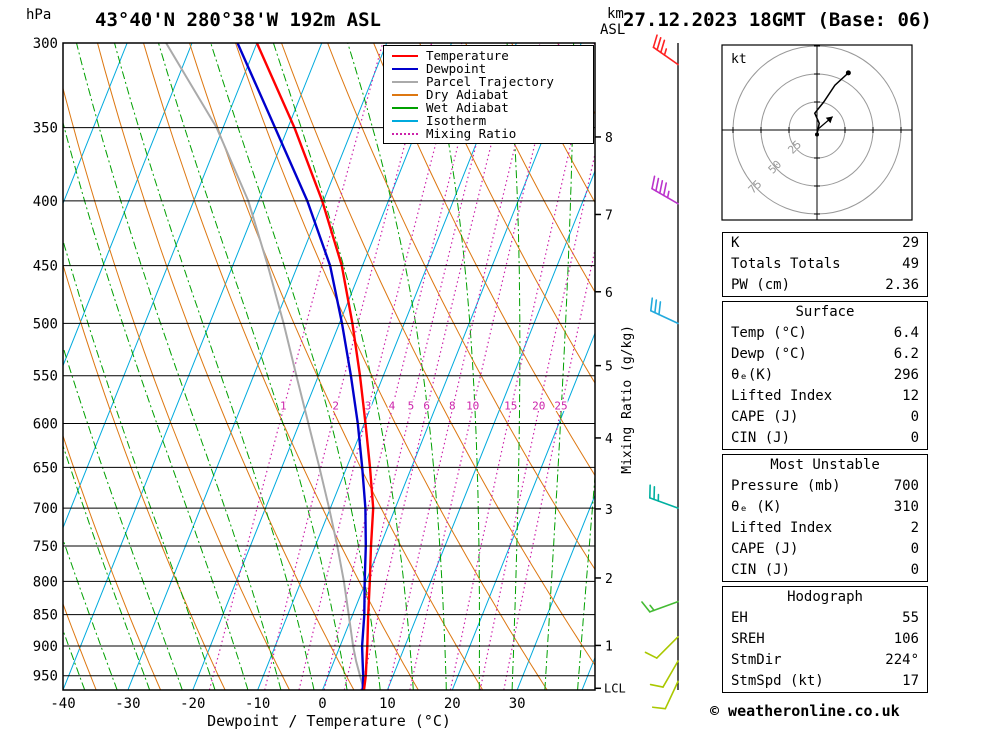 This screenshot has width=1000, height=733. I want to click on station-location-title: 43°40'N 280°38'W 192m ASL, so click(238, 20).